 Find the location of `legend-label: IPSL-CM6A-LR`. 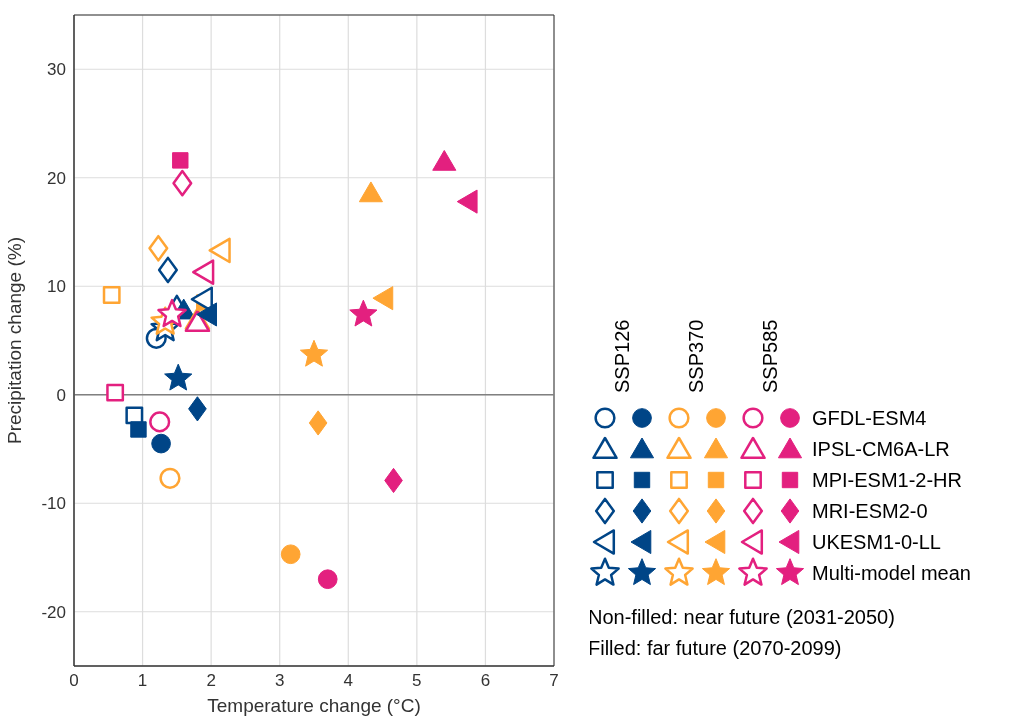

legend-label: IPSL-CM6A-LR is located at coordinates (881, 449).